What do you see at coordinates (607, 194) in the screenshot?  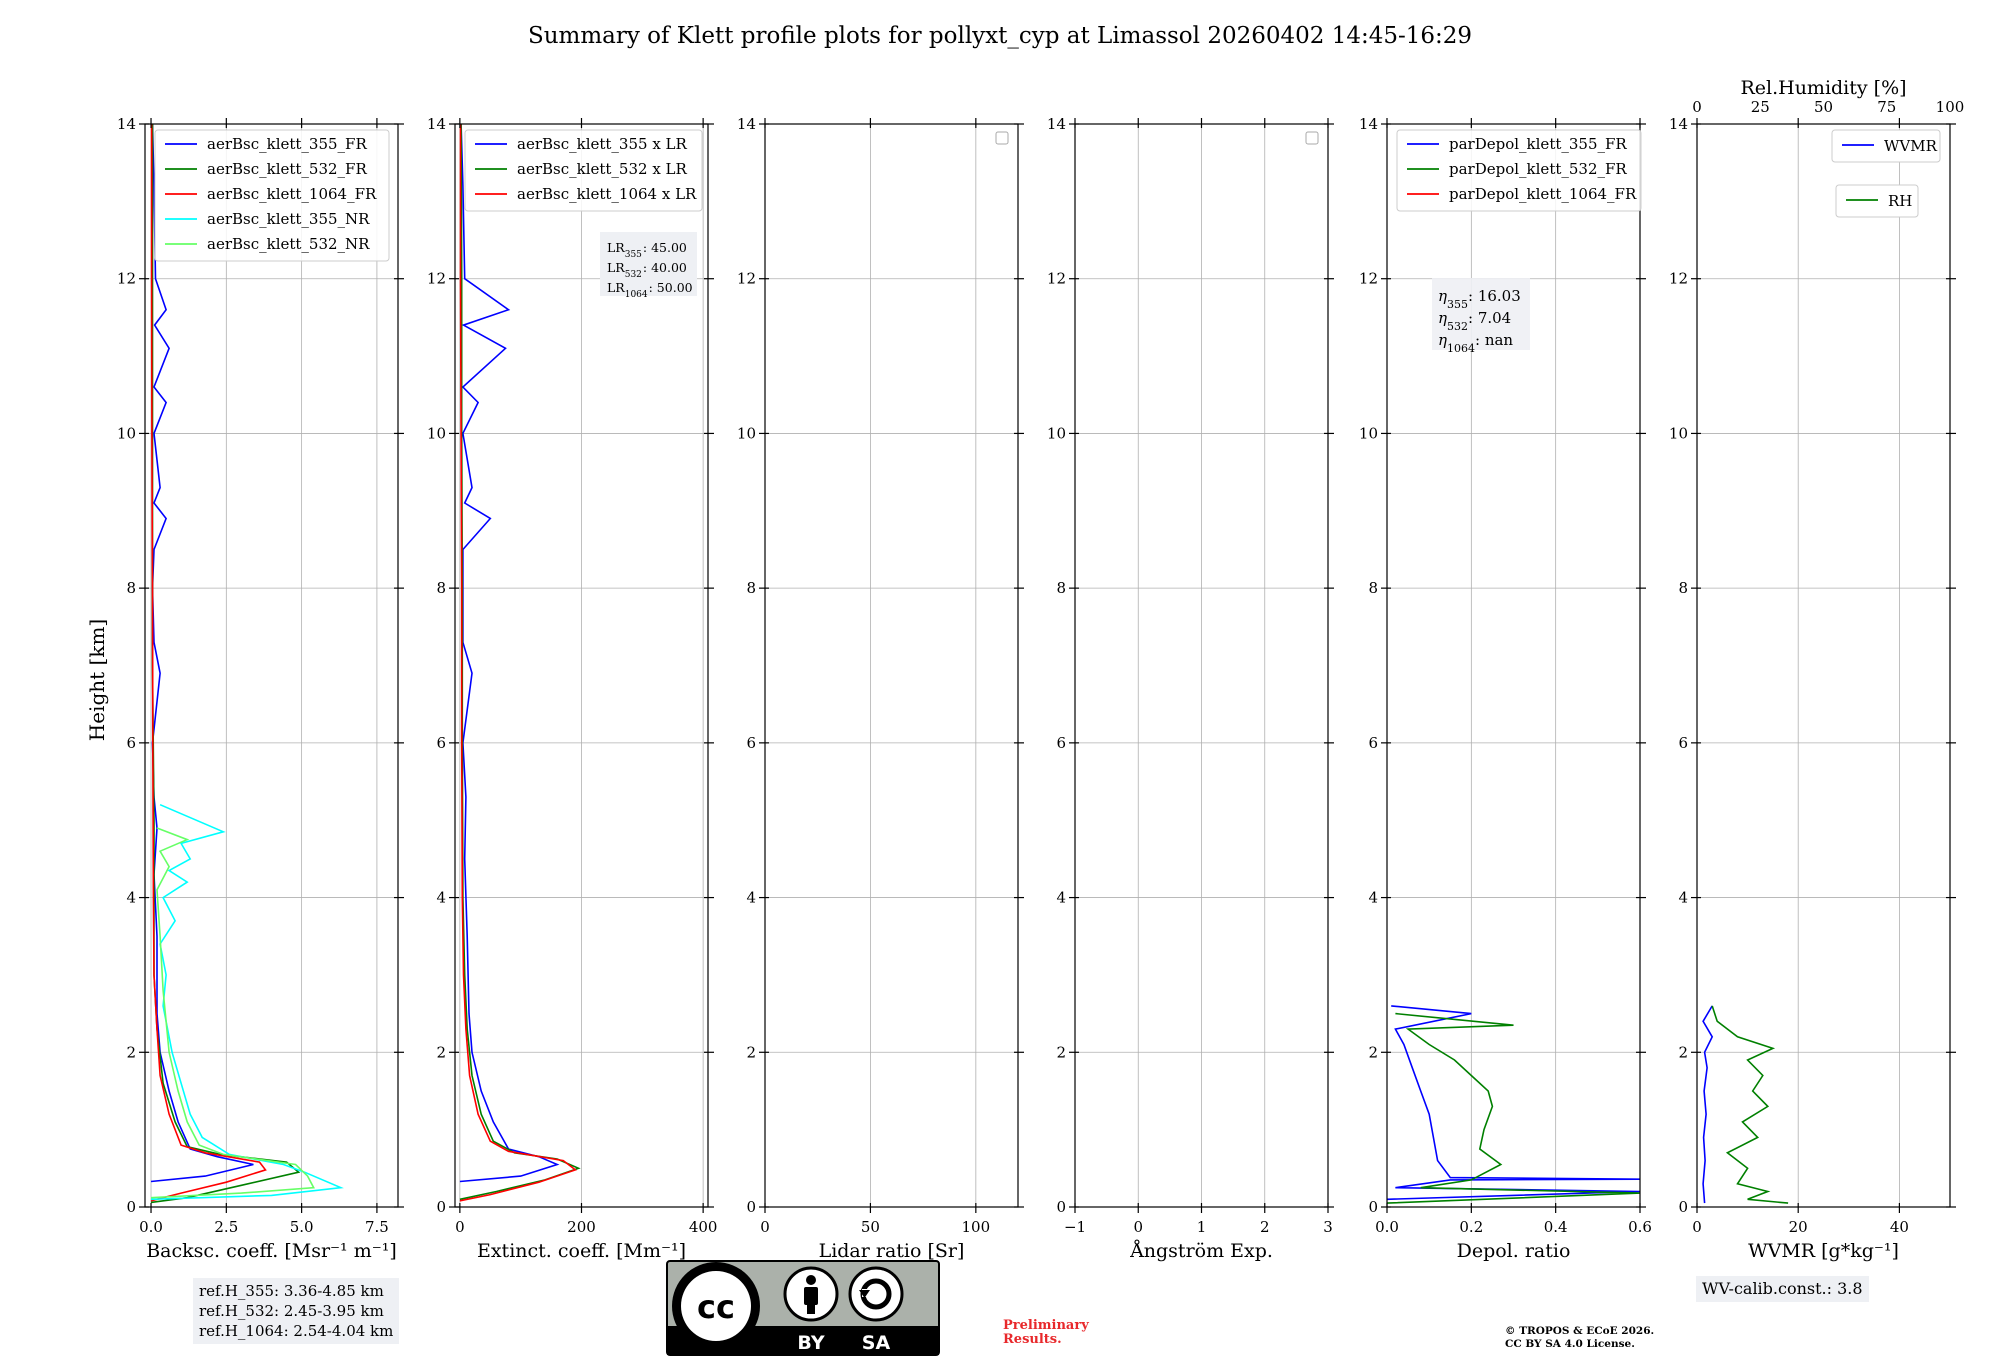 I see `legend-label: aerBsc_klett_1064 x LR` at bounding box center [607, 194].